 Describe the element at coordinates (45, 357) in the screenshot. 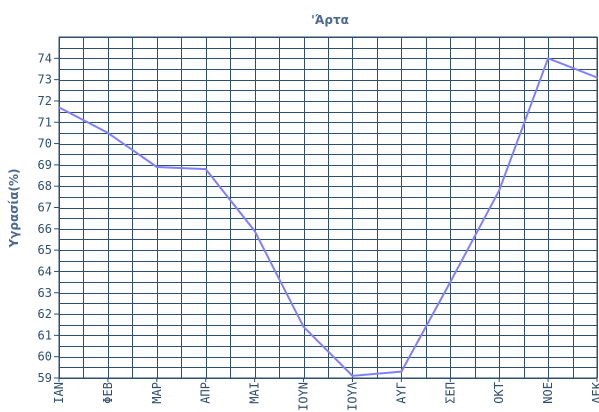

I see `y-tick-label: 60` at that location.